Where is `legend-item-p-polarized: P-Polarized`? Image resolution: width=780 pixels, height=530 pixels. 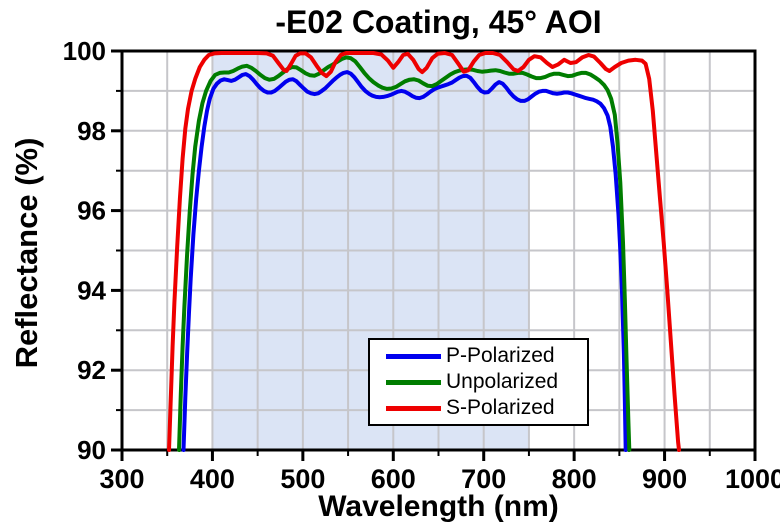
legend-item-p-polarized: P-Polarized is located at coordinates (484, 356).